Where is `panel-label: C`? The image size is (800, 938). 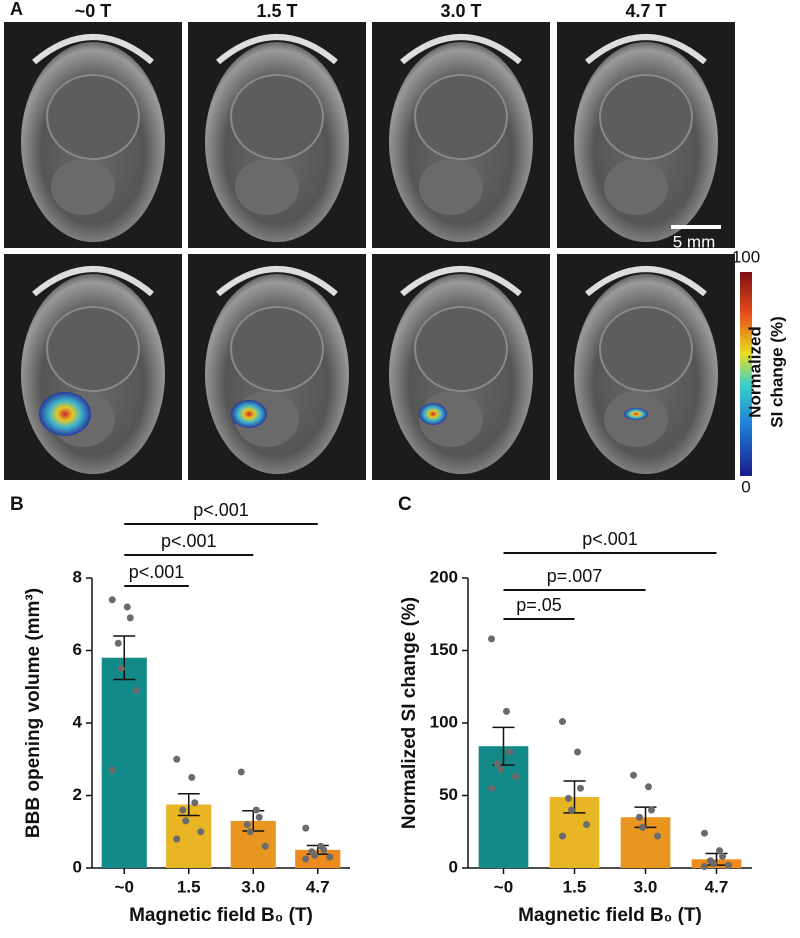 panel-label: C is located at coordinates (405, 504).